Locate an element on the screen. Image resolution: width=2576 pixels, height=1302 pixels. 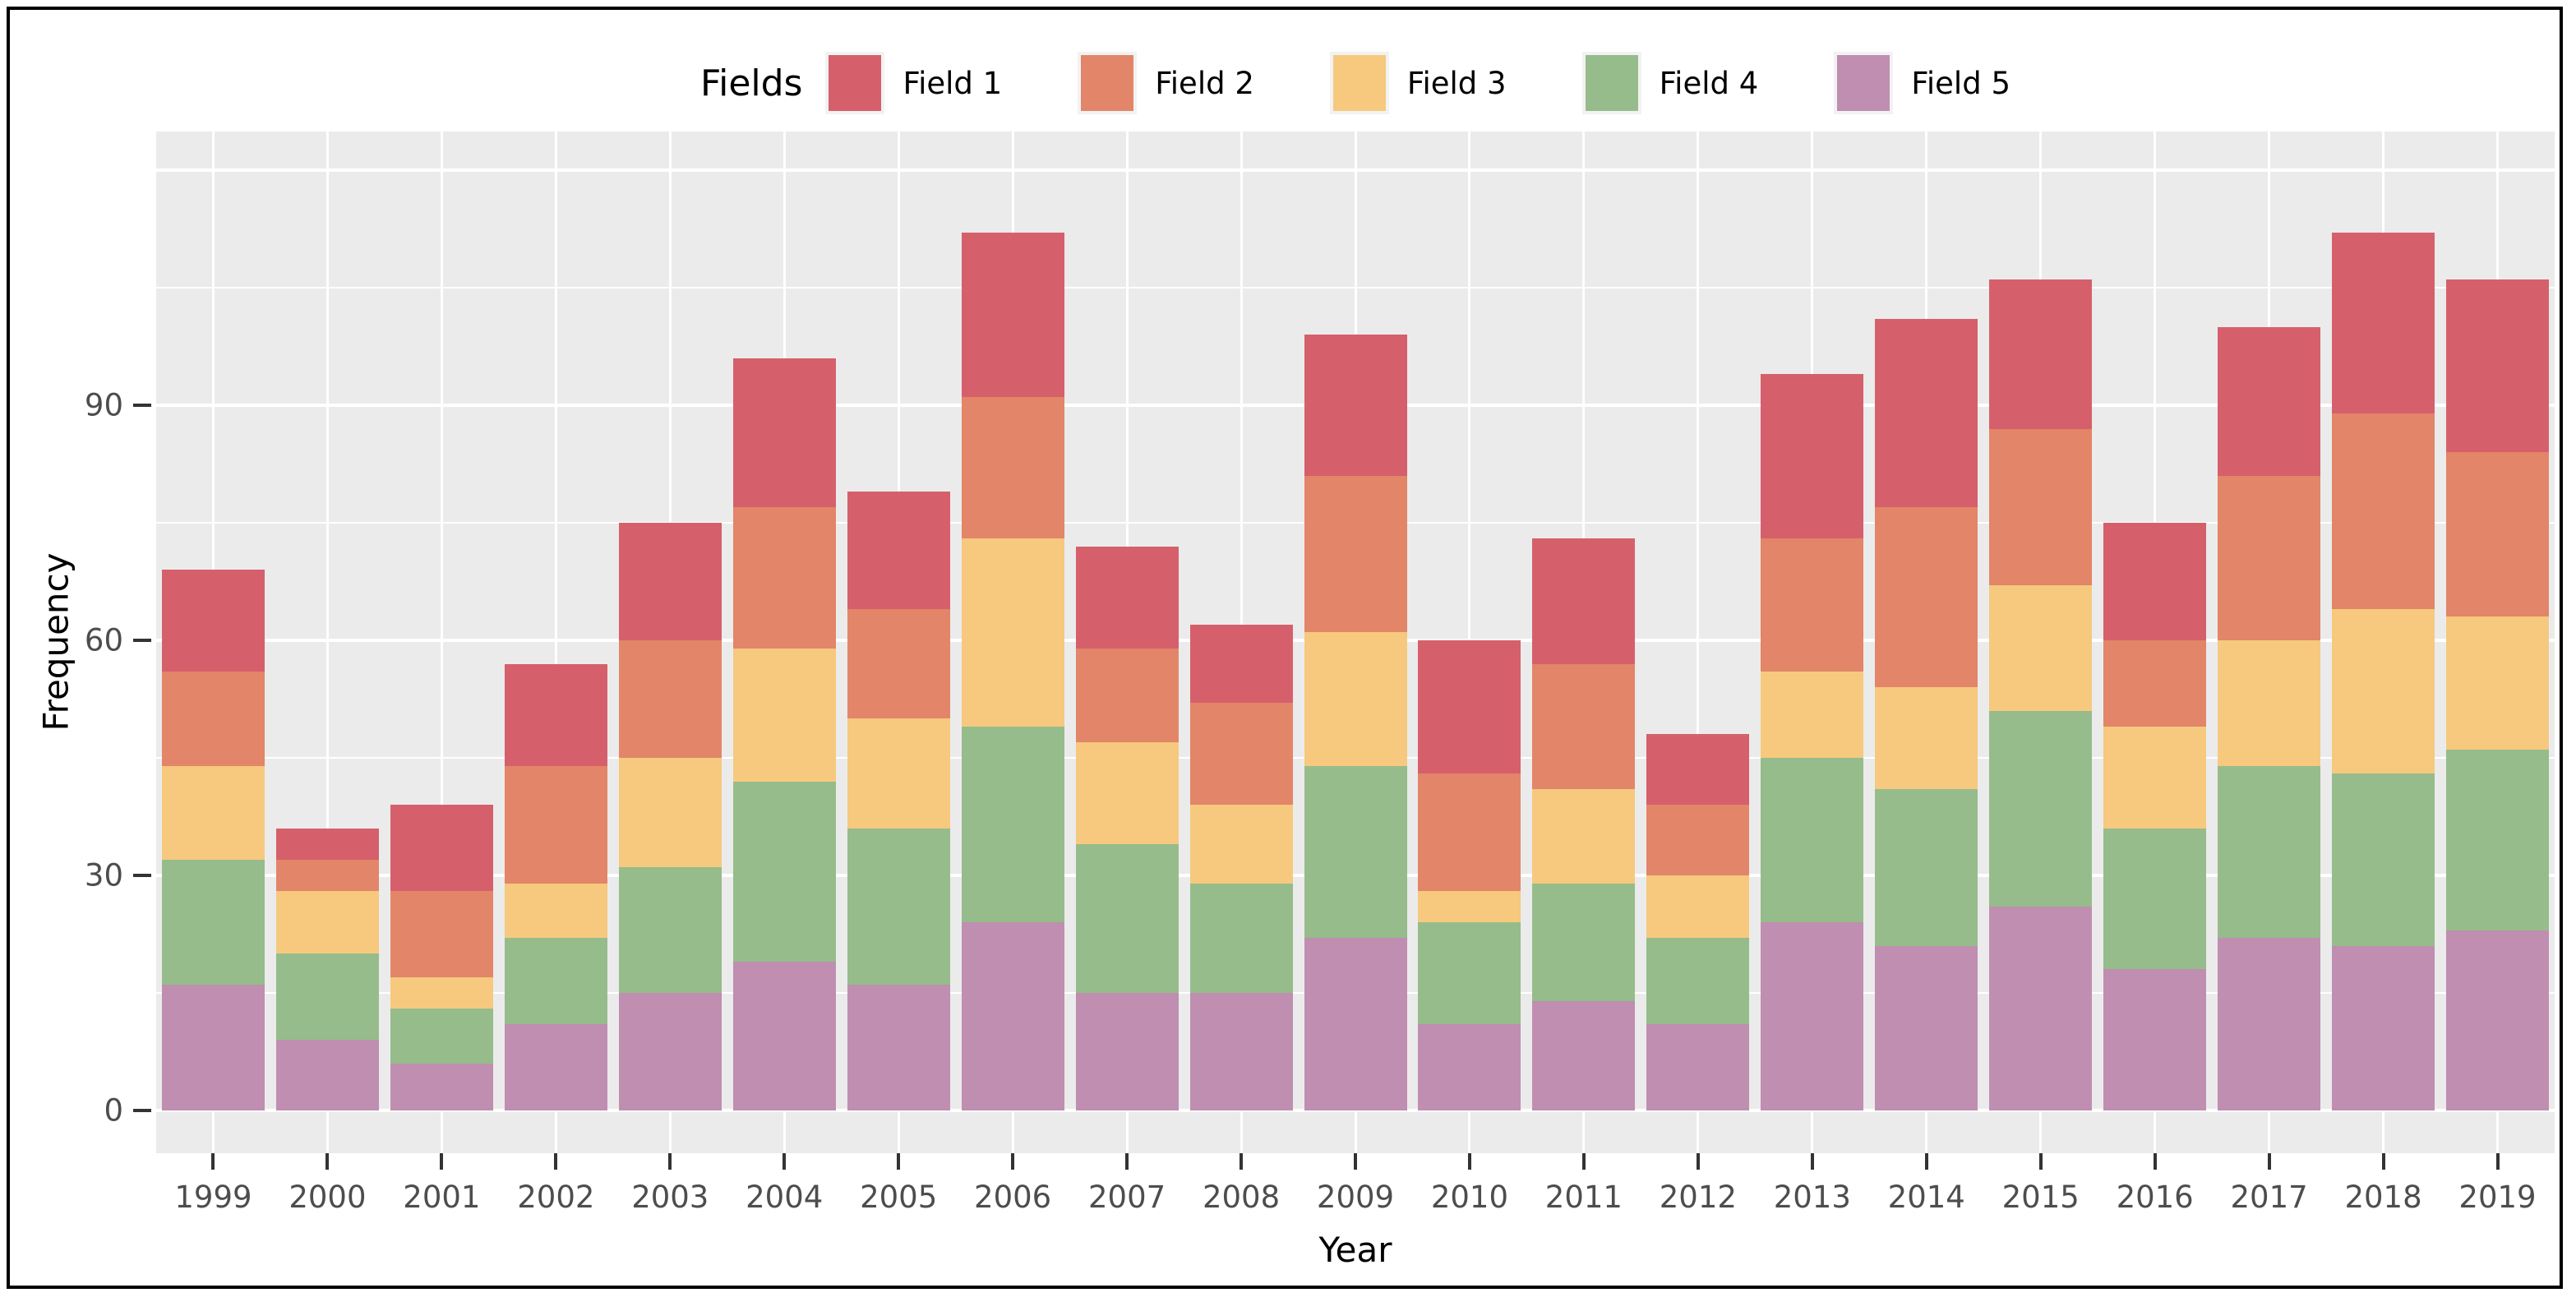
x-axis-tick-label-2007: 2007 is located at coordinates (1127, 1198).